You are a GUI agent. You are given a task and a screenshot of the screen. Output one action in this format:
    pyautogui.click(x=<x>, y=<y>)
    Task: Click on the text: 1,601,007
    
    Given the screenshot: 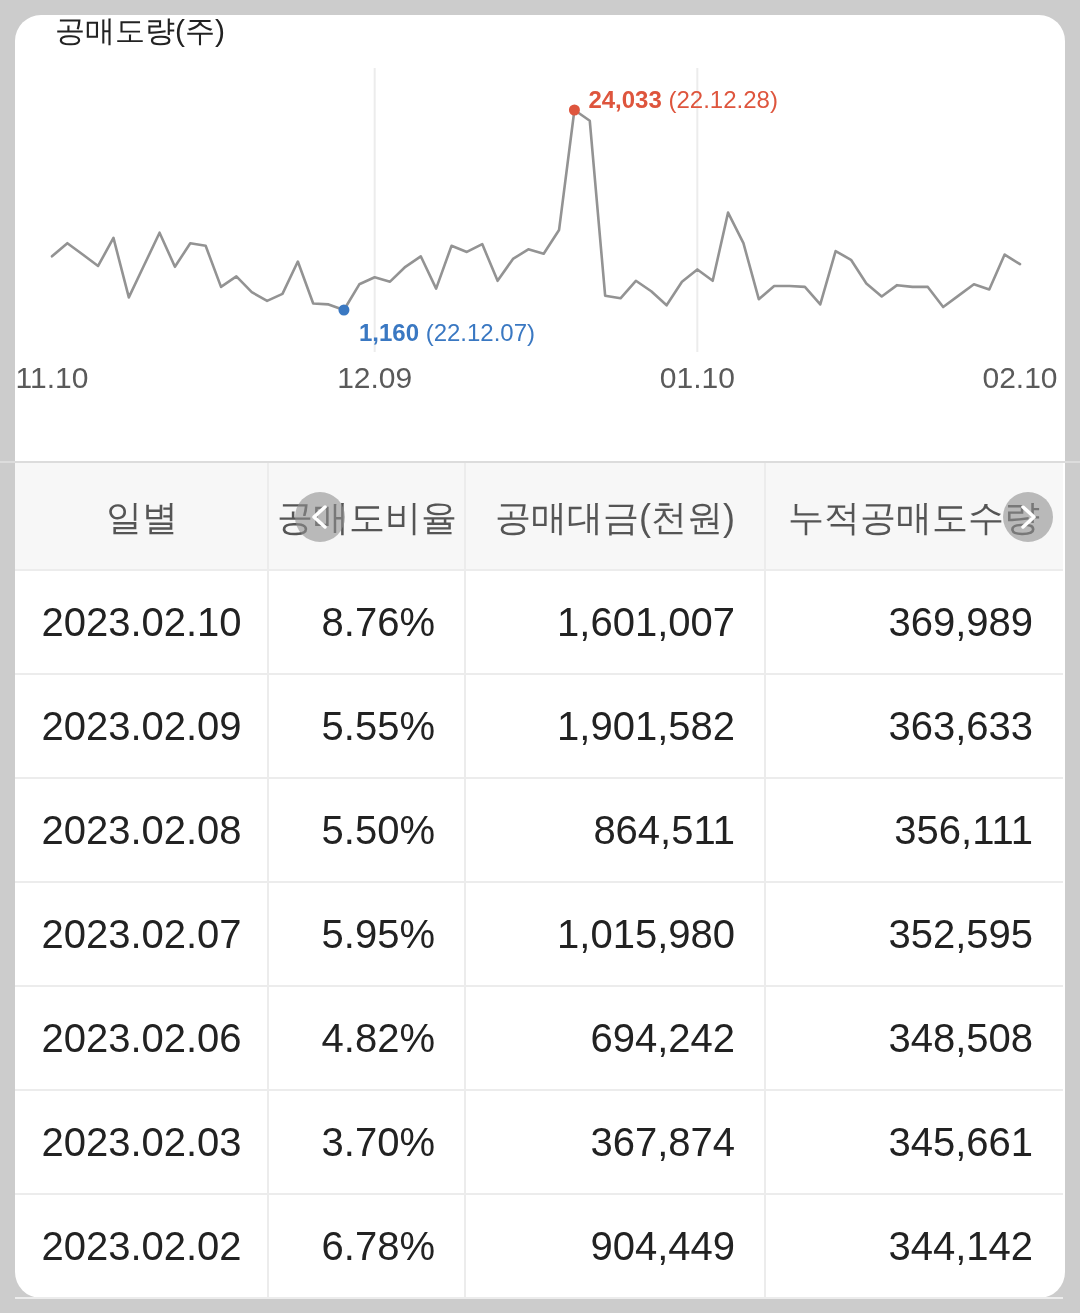 What is the action you would take?
    pyautogui.click(x=646, y=622)
    